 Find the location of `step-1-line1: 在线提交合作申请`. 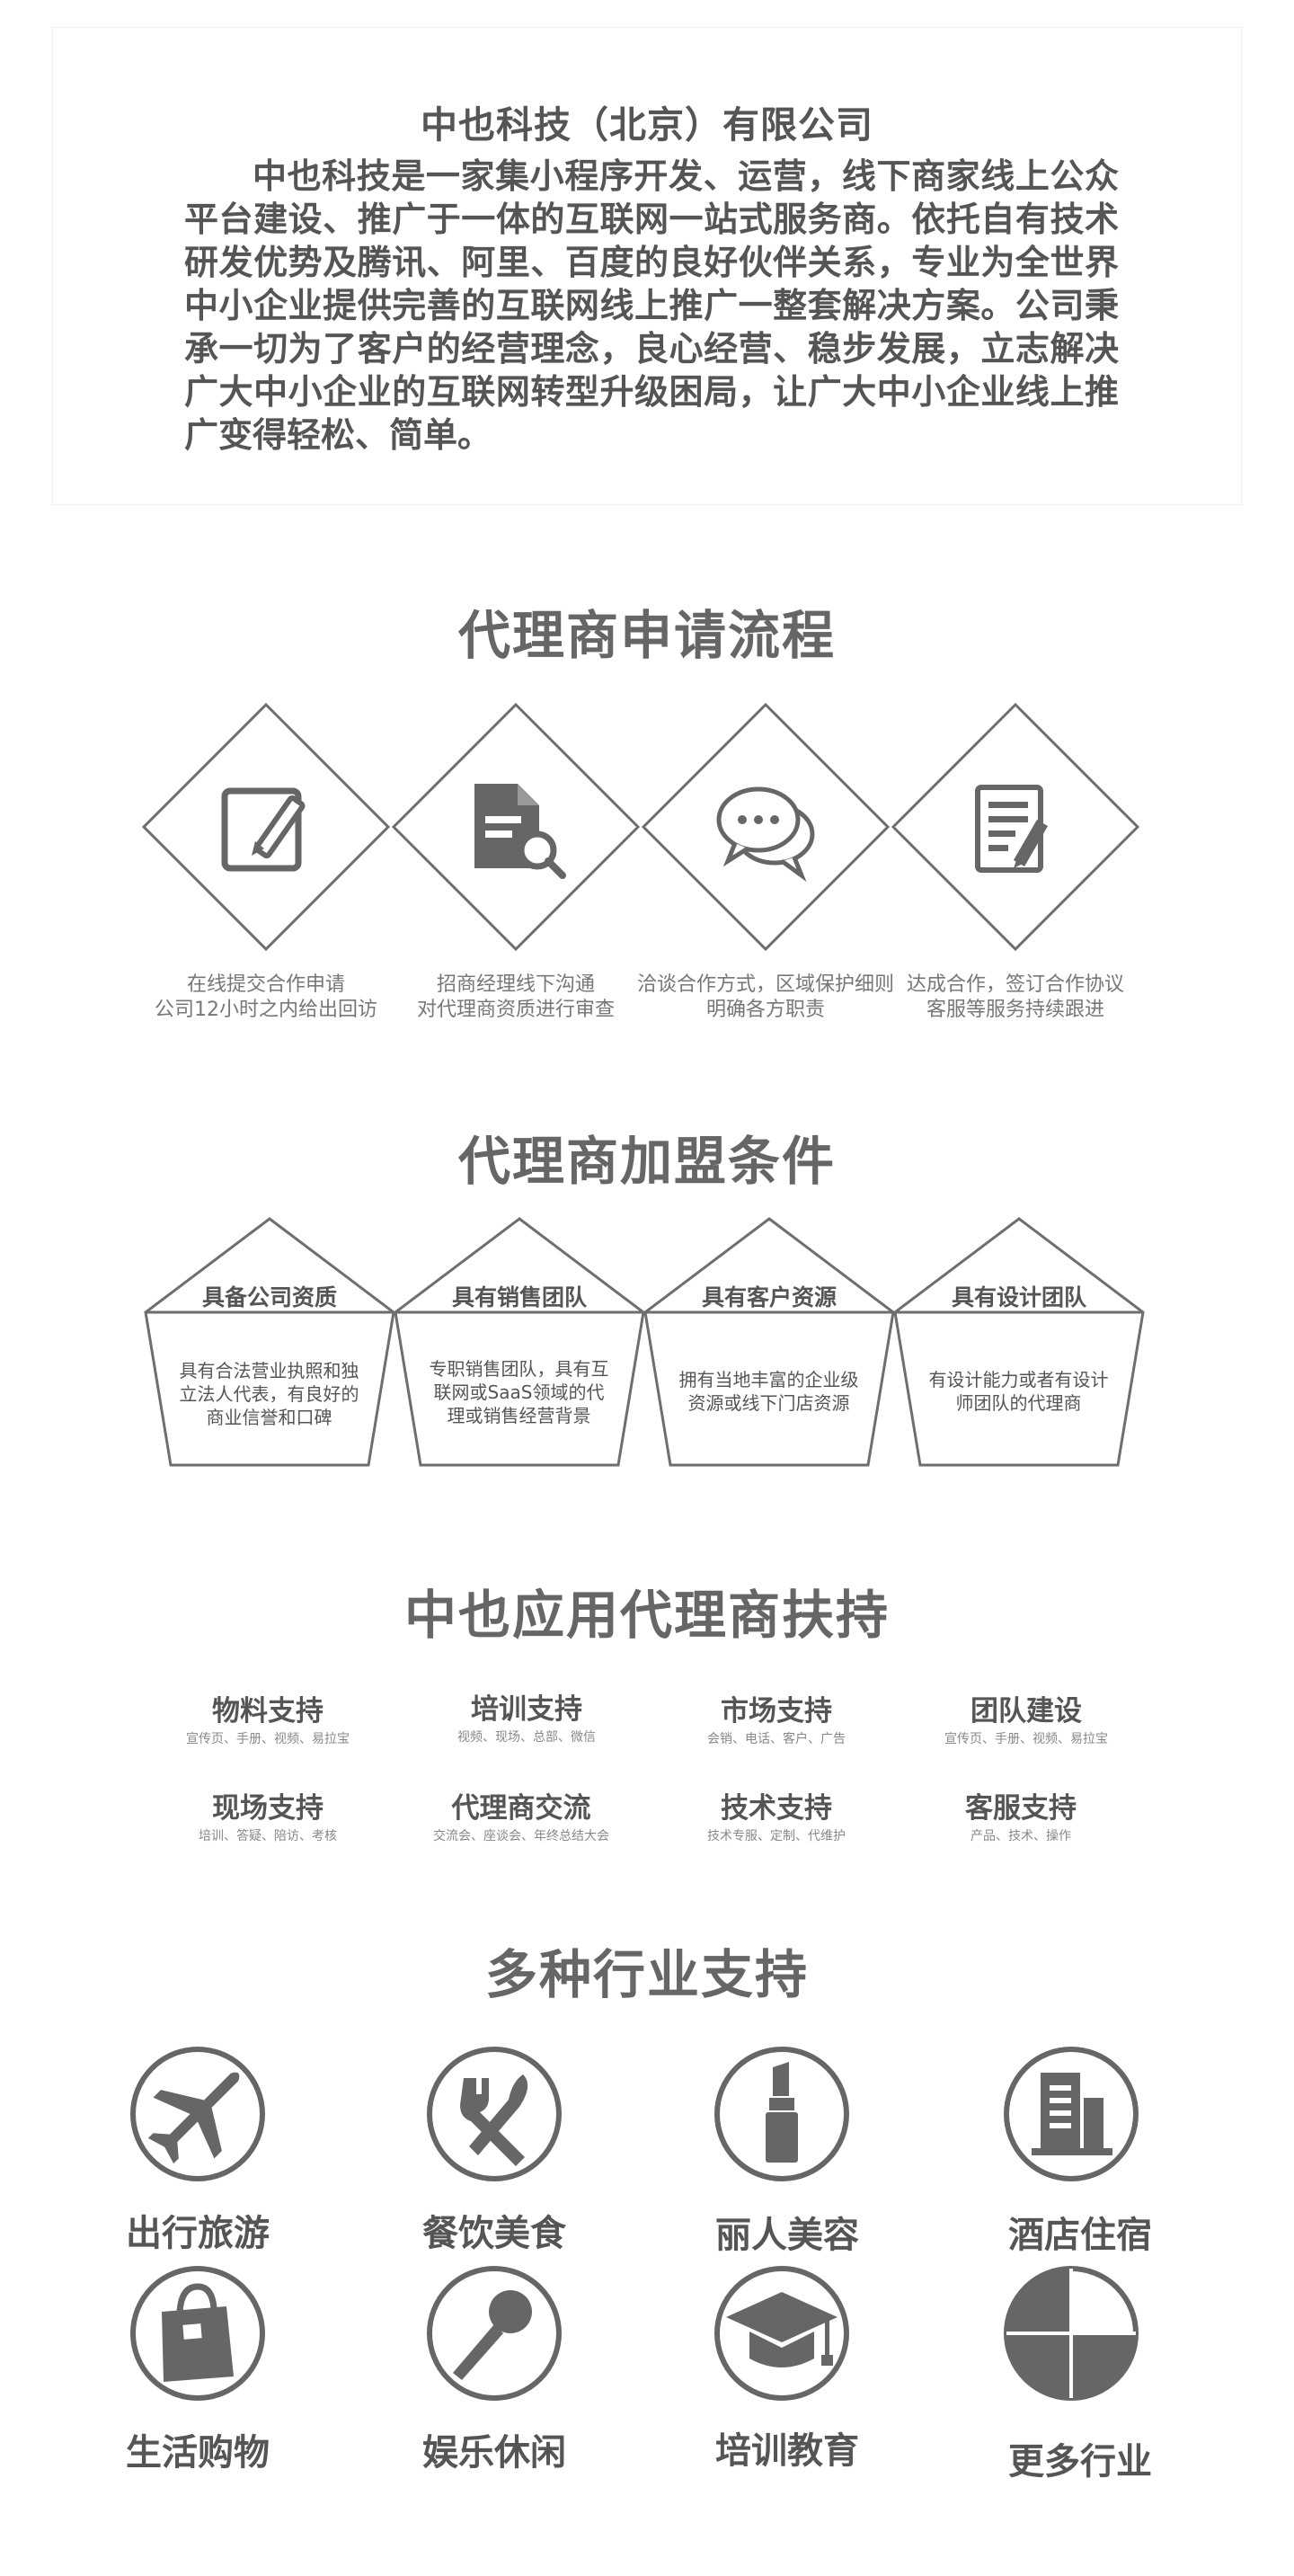

step-1-line1: 在线提交合作申请 is located at coordinates (265, 984).